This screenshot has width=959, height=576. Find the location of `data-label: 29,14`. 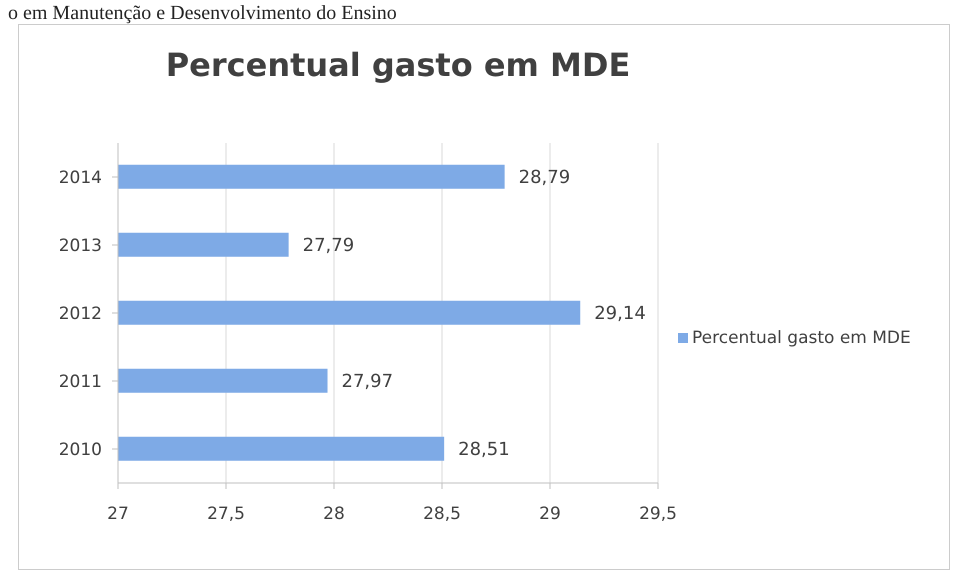

data-label: 29,14 is located at coordinates (620, 313).